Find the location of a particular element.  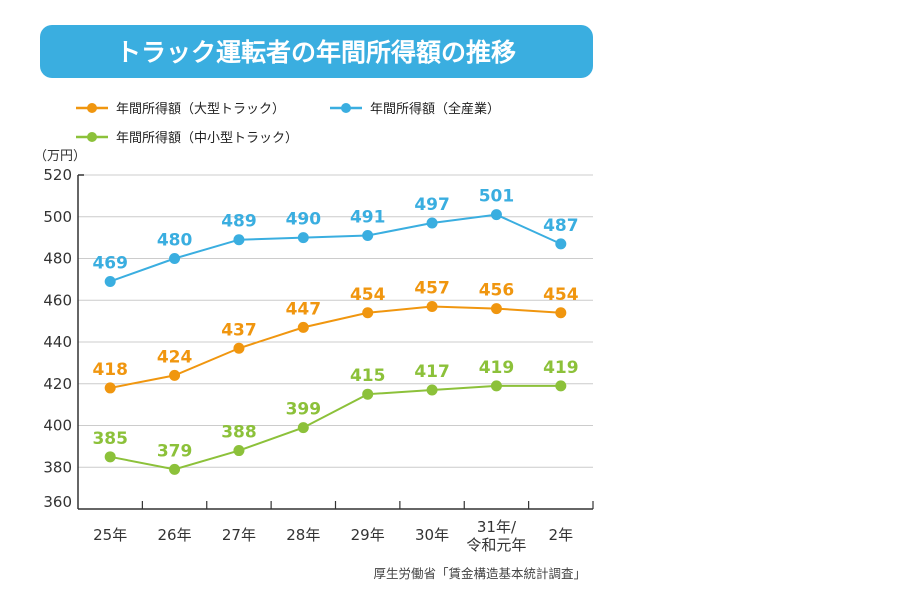

legend: 年間所得額（大型トラック） 年間所得額（全産業） 年間所得額（中小型トラック） is located at coordinates (288, 123).